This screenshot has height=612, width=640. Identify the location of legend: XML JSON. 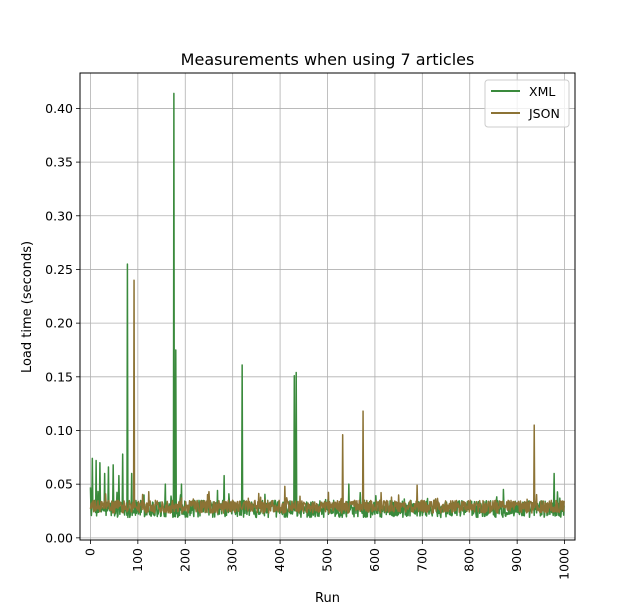
(527, 103).